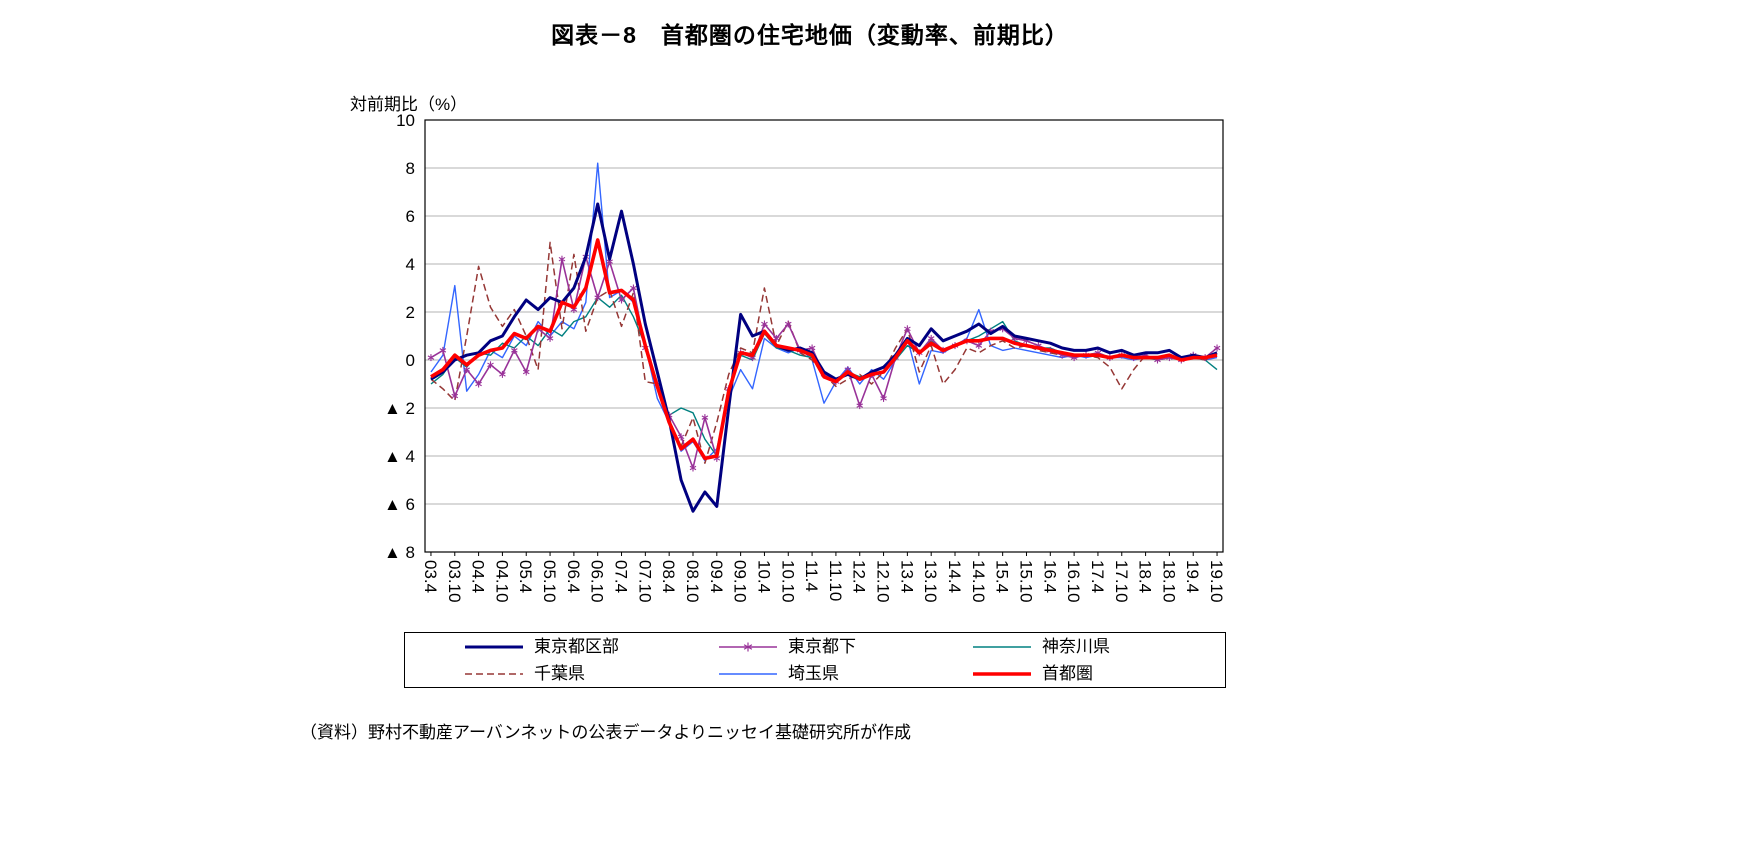 The image size is (1740, 845). Describe the element at coordinates (399, 456) in the screenshot. I see `y-tick-label: ▲ 4` at that location.